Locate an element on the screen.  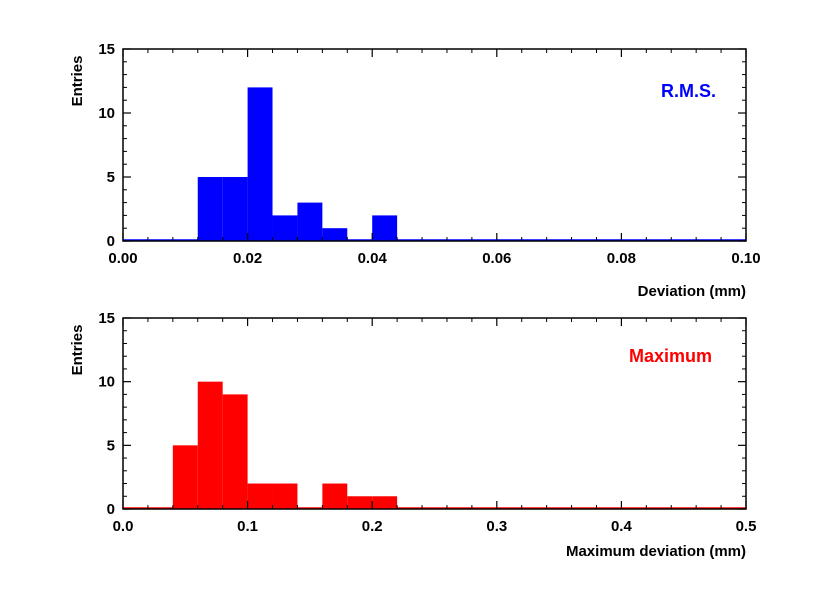
panel-annotation: Maximum is located at coordinates (670, 356).